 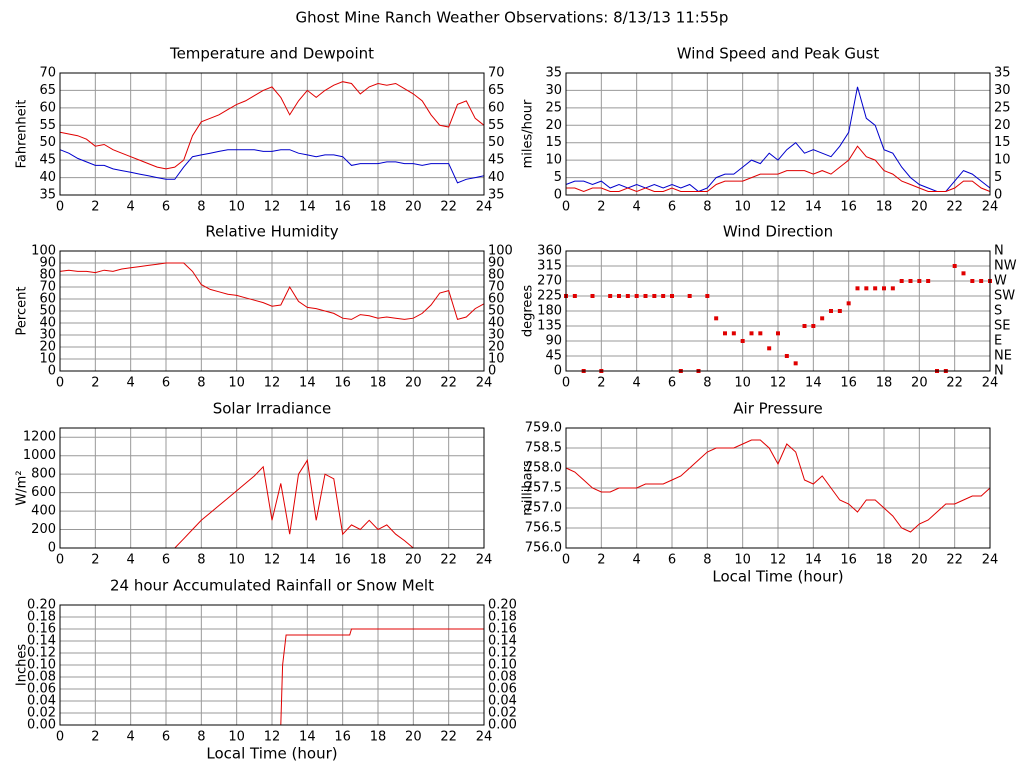 What do you see at coordinates (502, 713) in the screenshot?
I see `y-right-tick-label: 0.02` at bounding box center [502, 713].